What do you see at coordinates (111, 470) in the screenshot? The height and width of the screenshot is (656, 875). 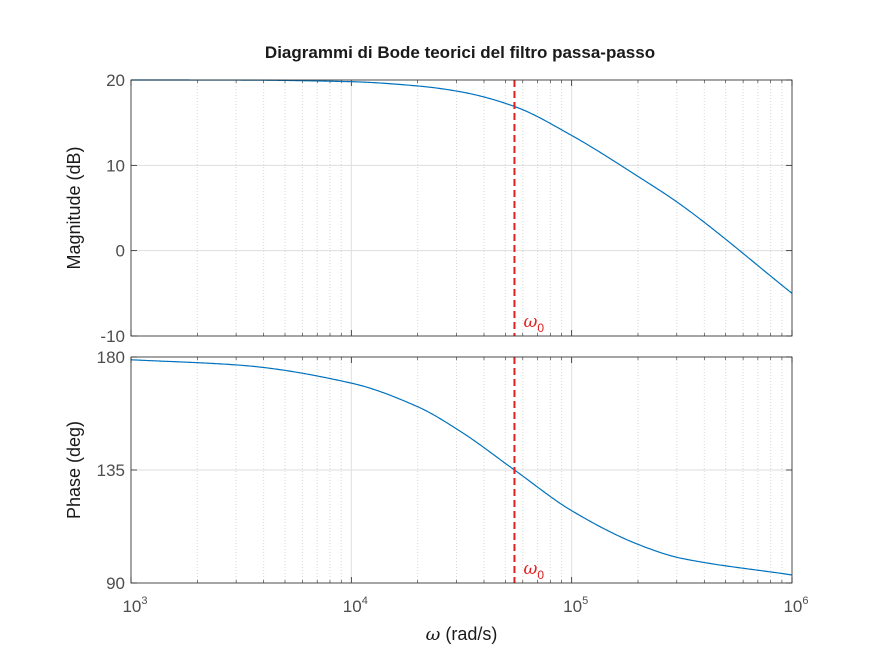 I see `y-tick-label: 135` at bounding box center [111, 470].